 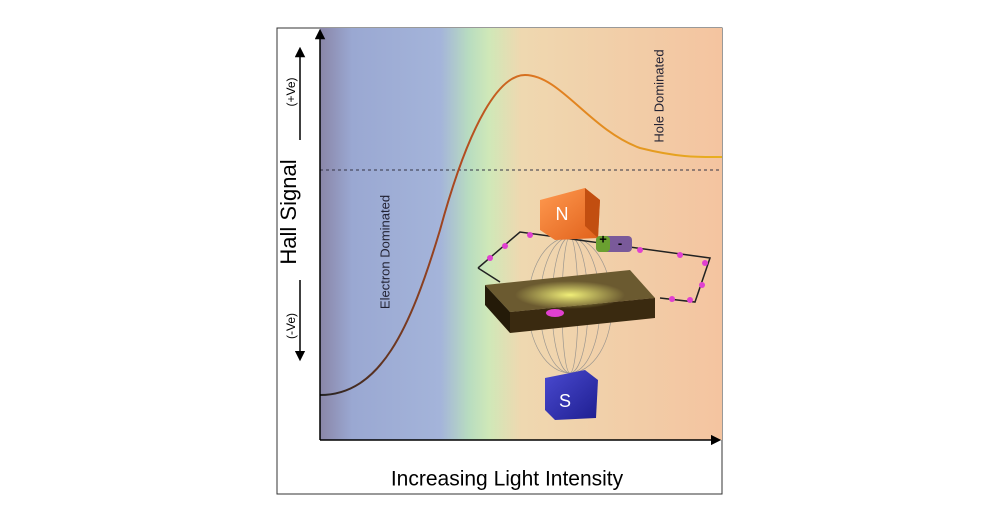 I want to click on y-negative: (-Ve), so click(x=291, y=326).